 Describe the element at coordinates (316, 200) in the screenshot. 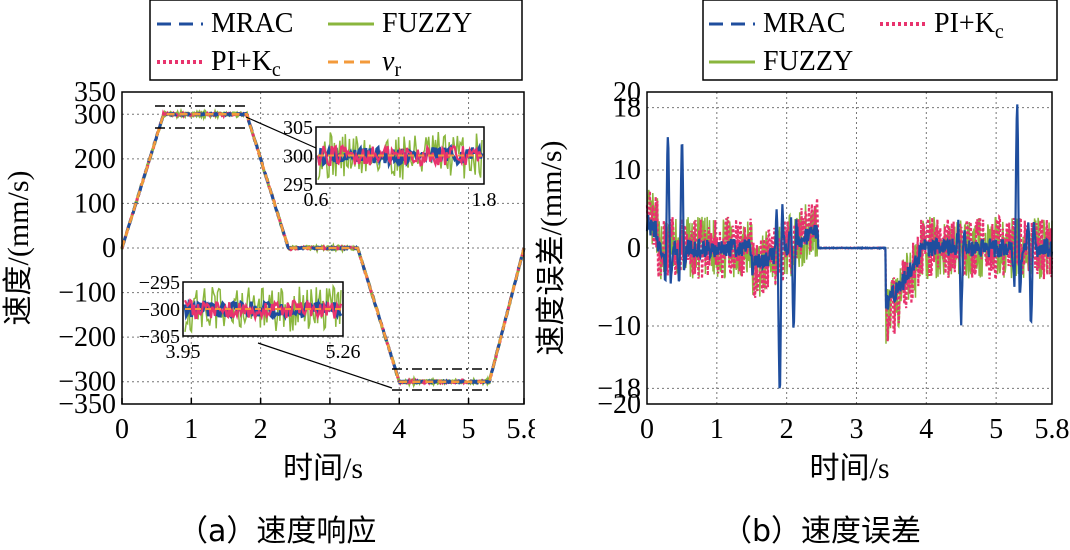

I see `inset-top-x-tick-label: 0.6` at that location.